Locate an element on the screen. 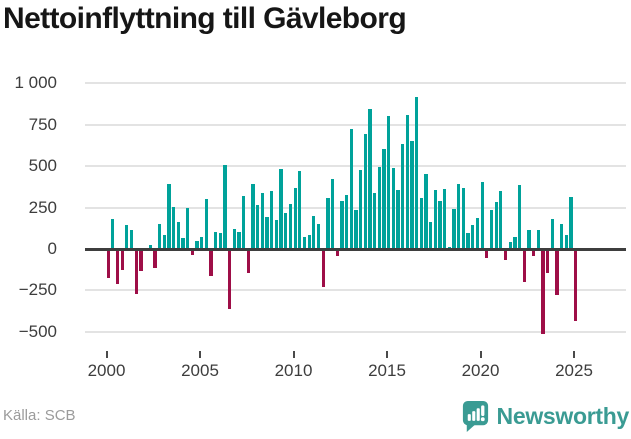  bar-2013Q4 is located at coordinates (365, 191).